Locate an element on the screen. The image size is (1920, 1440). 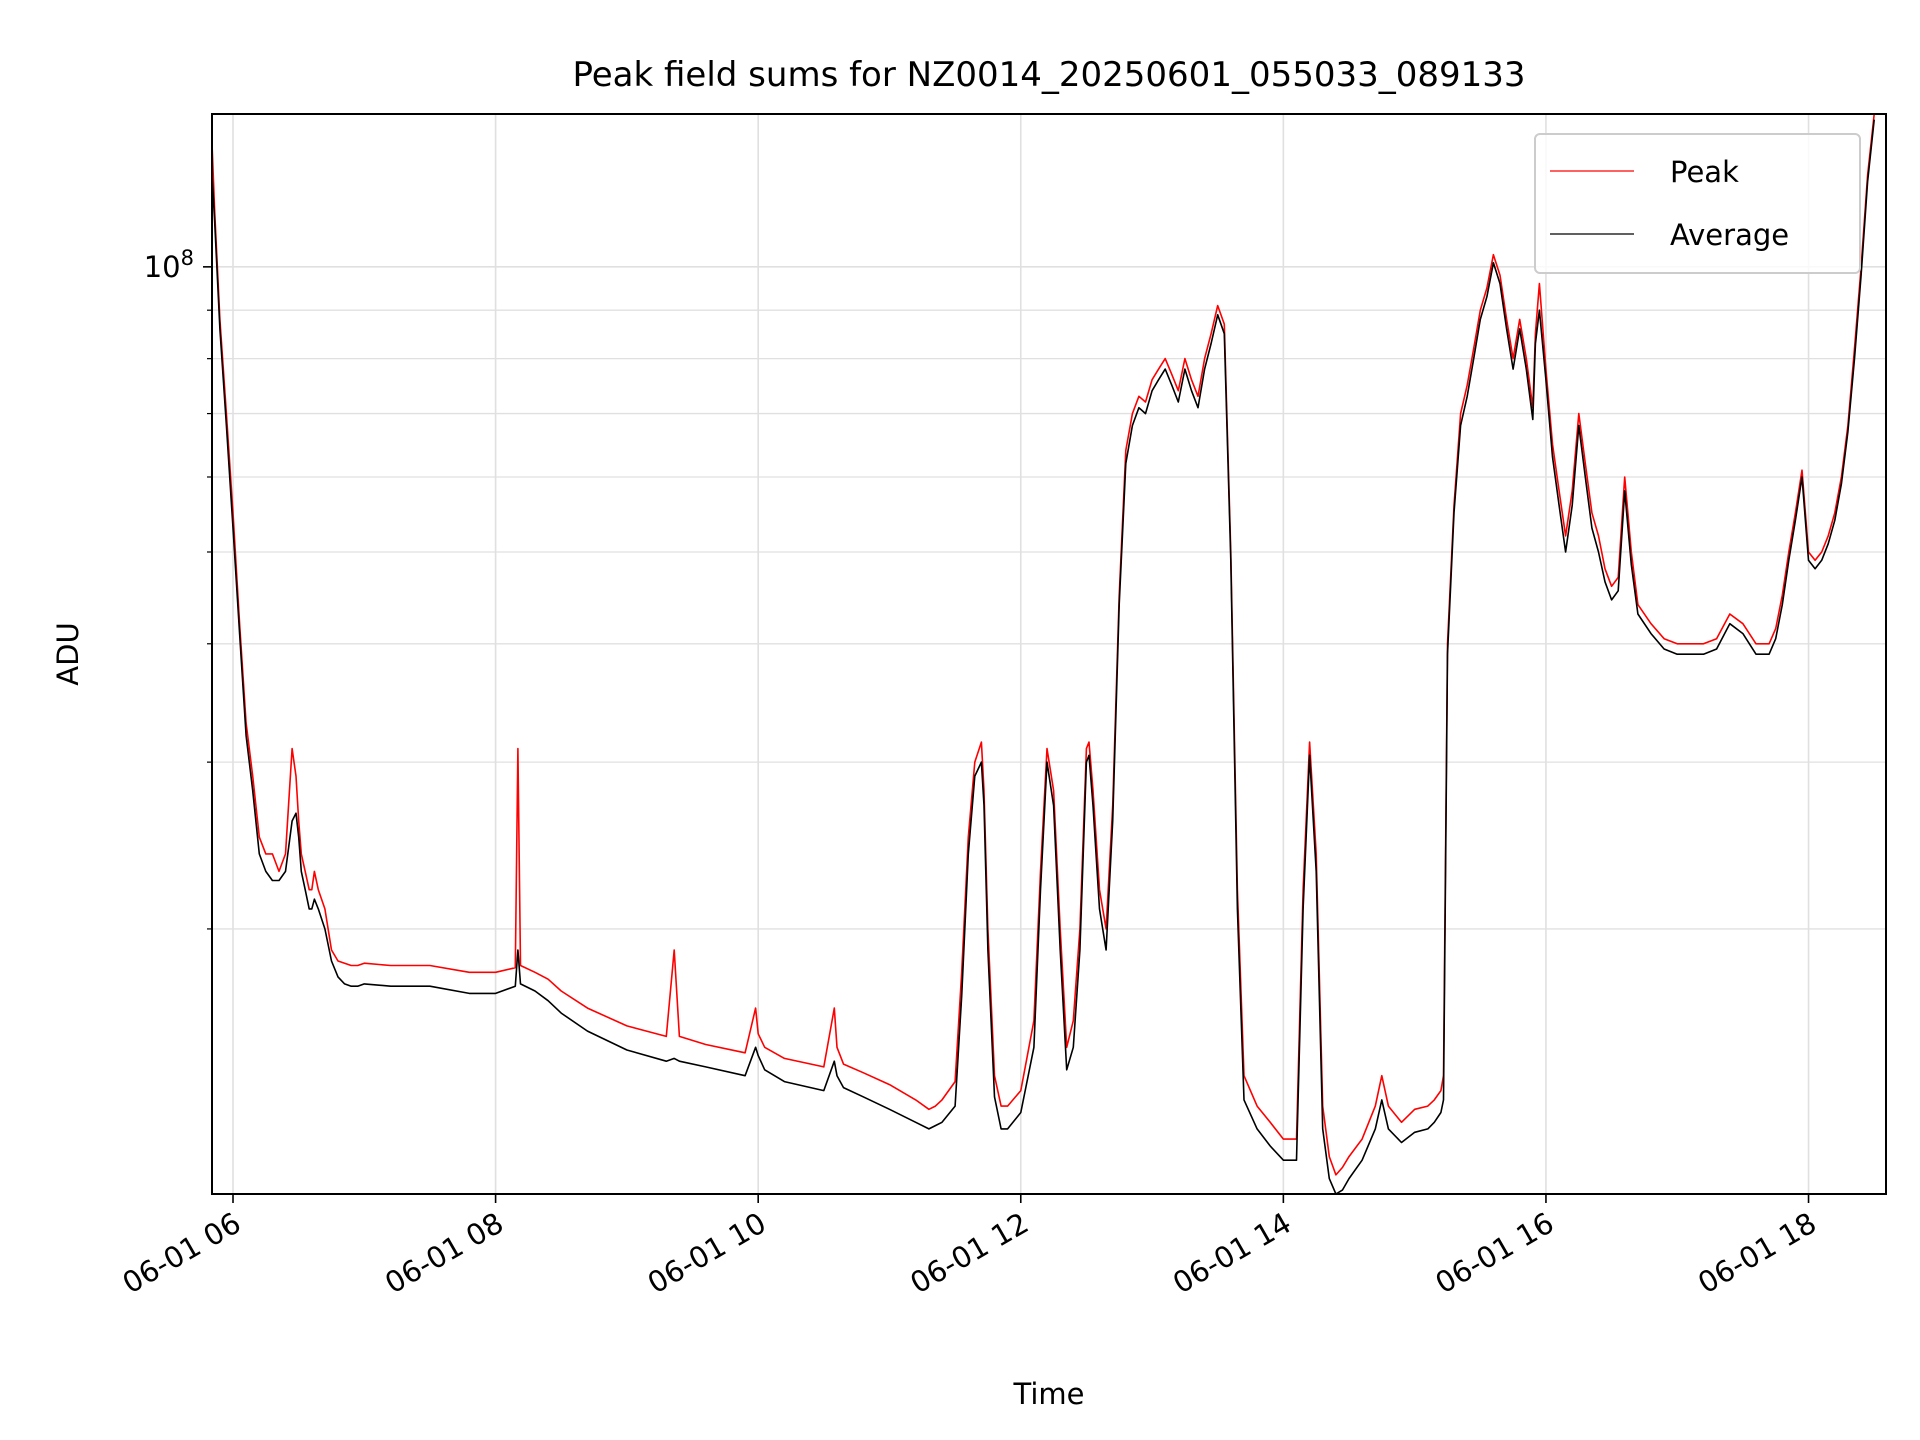
legend-label-peak: Peak is located at coordinates (1704, 172).